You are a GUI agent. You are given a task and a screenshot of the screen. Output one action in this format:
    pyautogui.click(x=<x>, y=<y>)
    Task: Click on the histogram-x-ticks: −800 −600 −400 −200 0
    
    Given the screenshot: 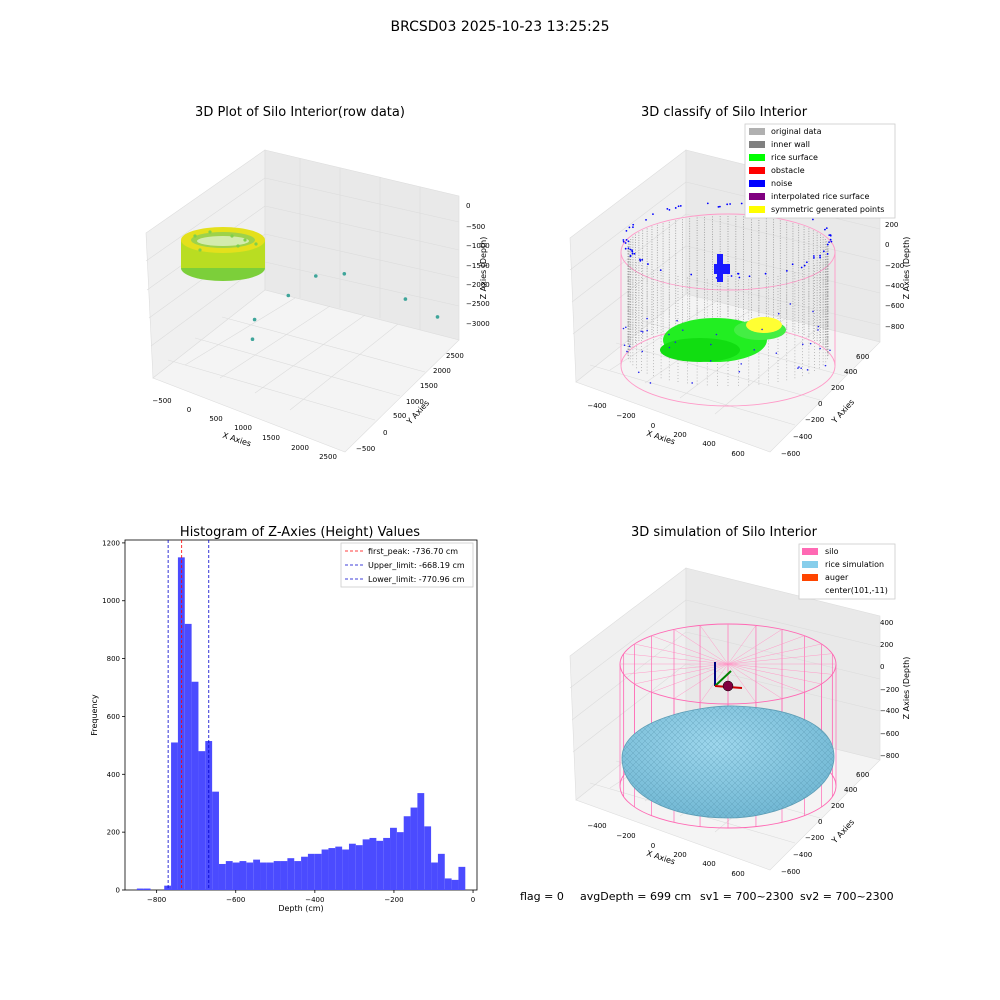 What is the action you would take?
    pyautogui.click(x=311, y=897)
    